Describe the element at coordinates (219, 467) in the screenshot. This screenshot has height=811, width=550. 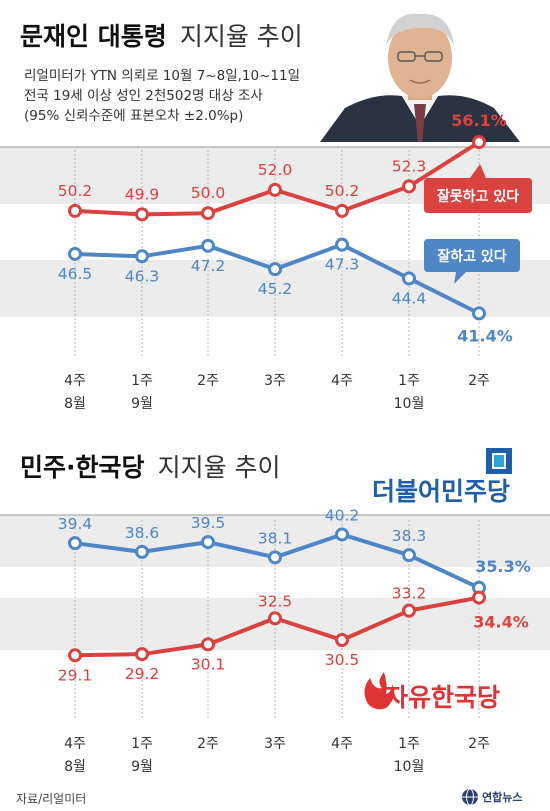
I see `chart2-title-light: 지지율 추이` at that location.